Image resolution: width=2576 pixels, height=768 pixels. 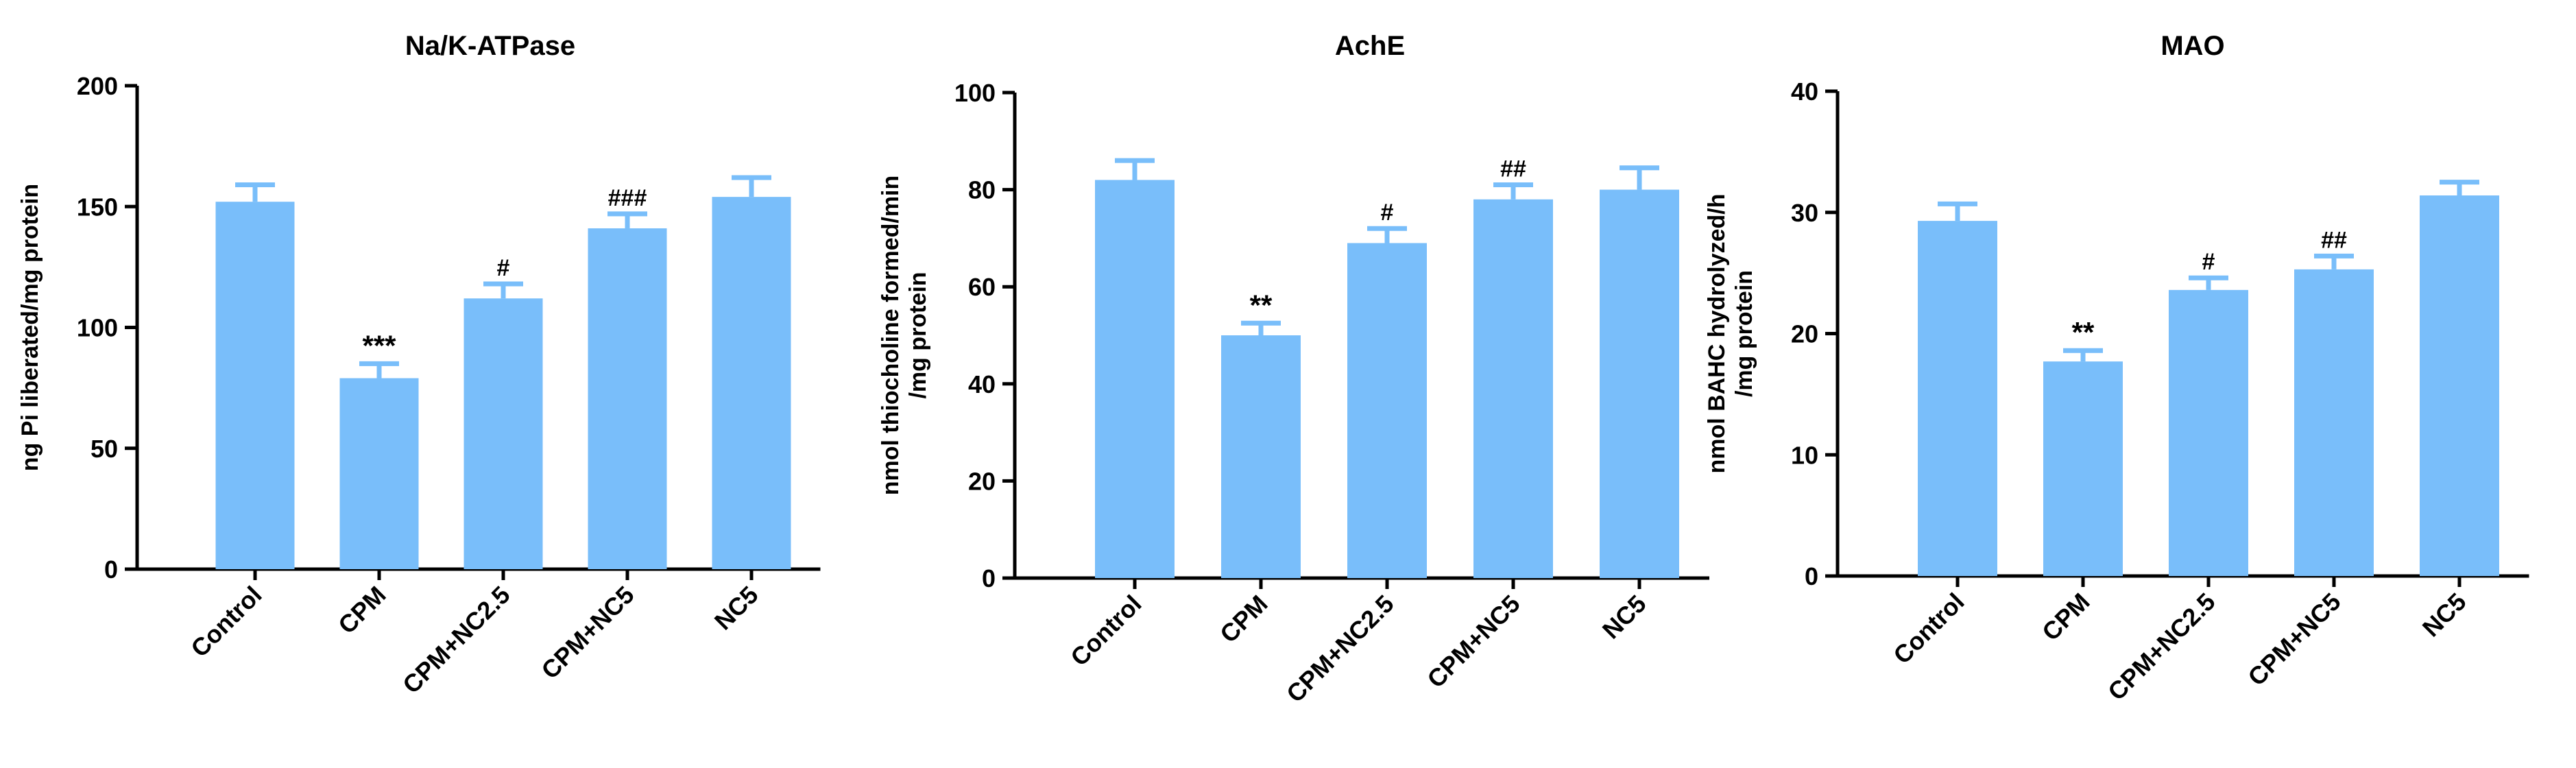 I want to click on y-tick-label: 200, so click(x=98, y=86).